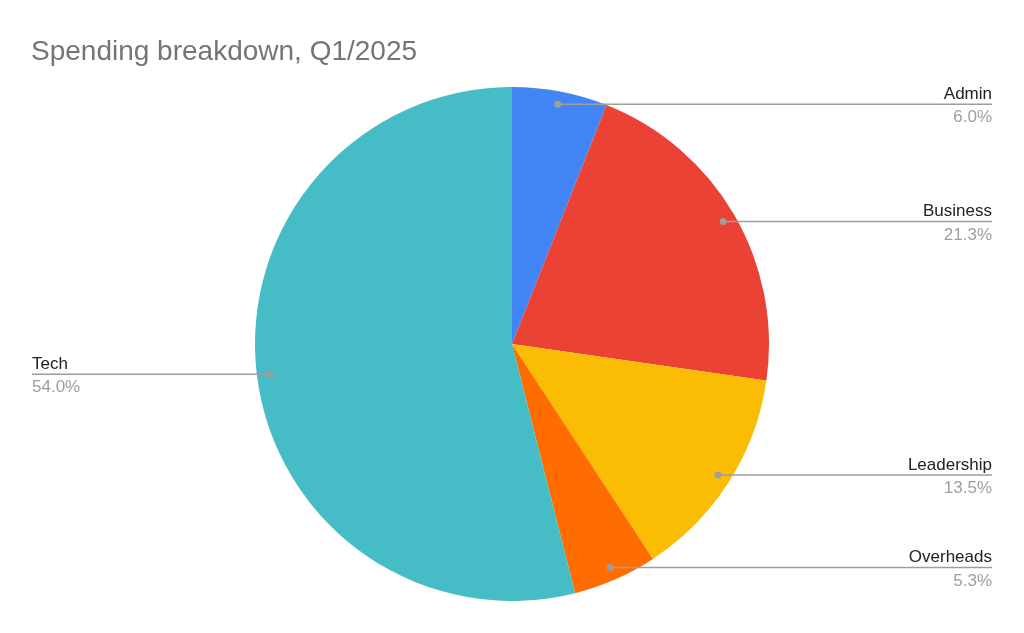 Image resolution: width=1024 pixels, height=633 pixels. Describe the element at coordinates (972, 117) in the screenshot. I see `data-label: 6.0%` at that location.